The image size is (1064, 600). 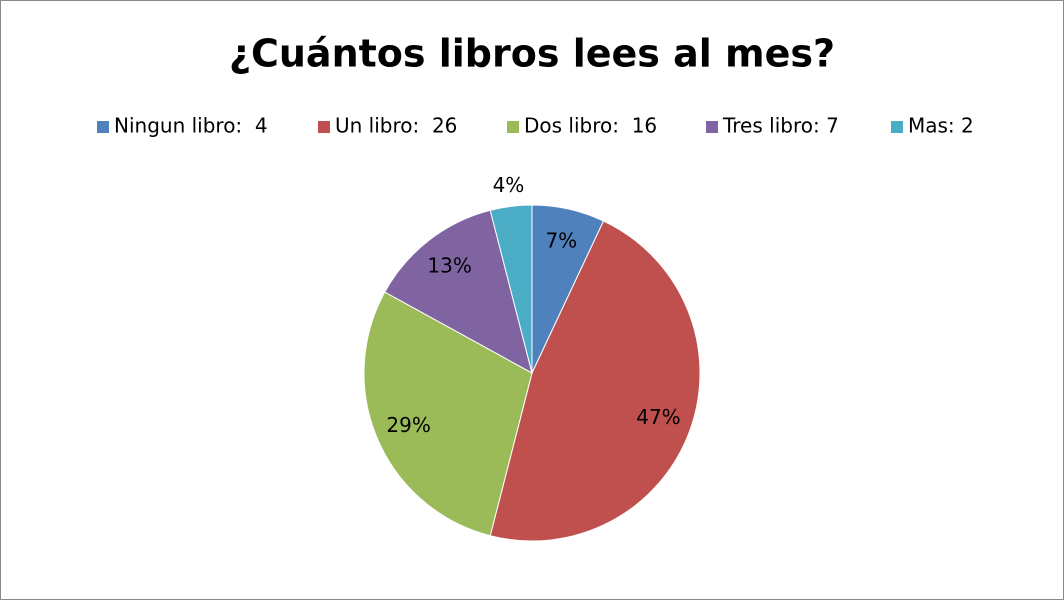 What do you see at coordinates (408, 425) in the screenshot?
I see `data-label: 29%` at bounding box center [408, 425].